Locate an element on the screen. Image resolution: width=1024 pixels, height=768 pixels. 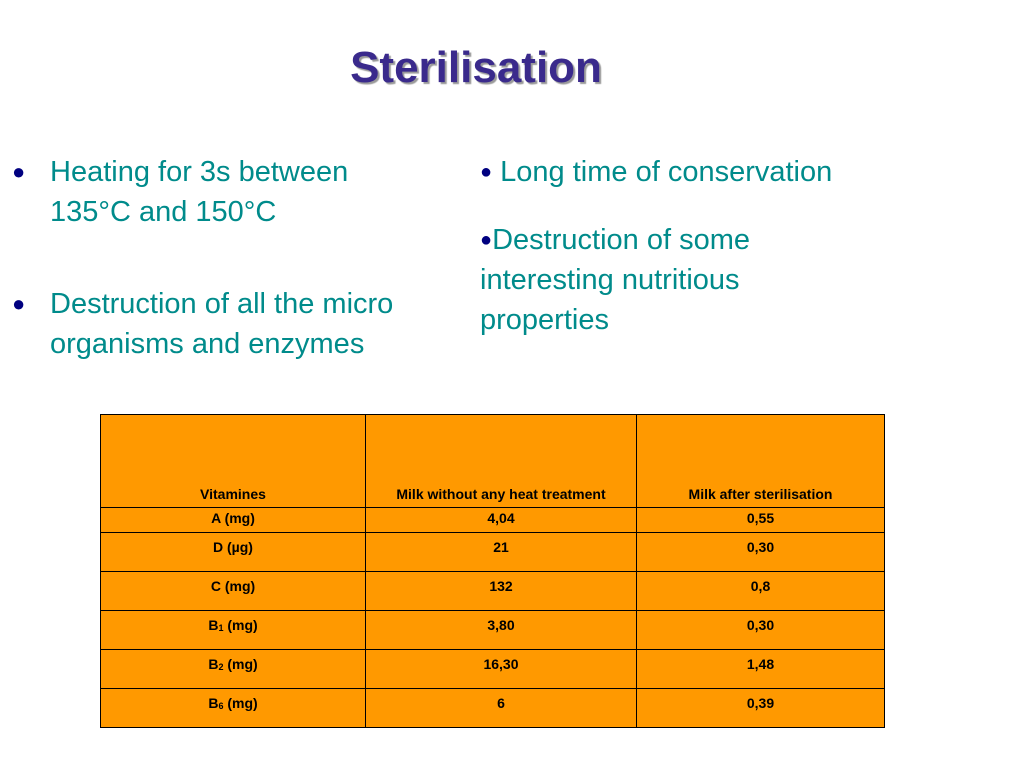
cell-vitamin: B1 (mg) is located at coordinates (233, 630).